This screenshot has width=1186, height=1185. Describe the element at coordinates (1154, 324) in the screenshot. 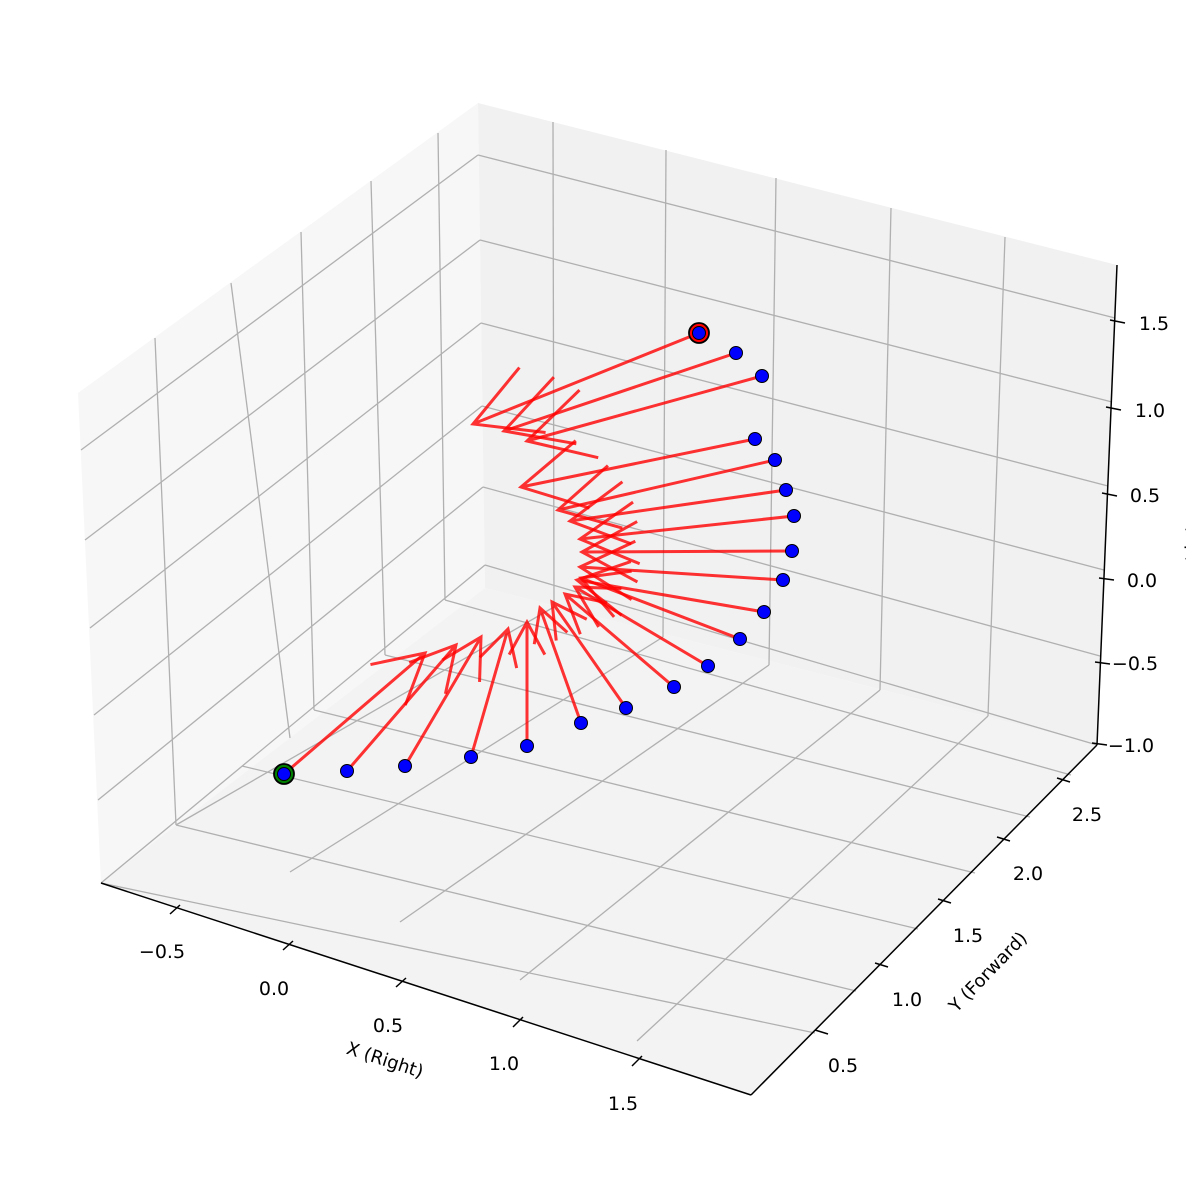

I see `z-tick-label: 1.5` at that location.